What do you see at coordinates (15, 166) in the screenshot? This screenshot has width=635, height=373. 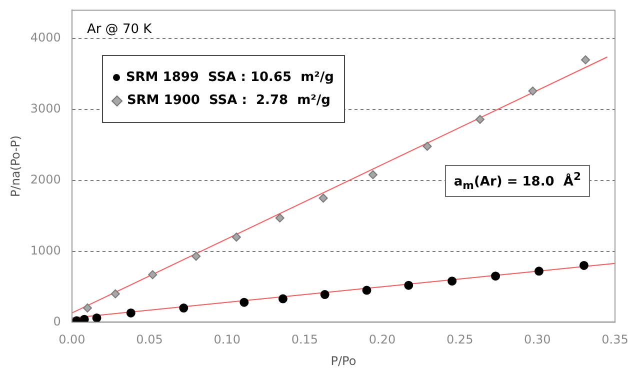 I see `y-axis-title: P/na(Po-P)` at bounding box center [15, 166].